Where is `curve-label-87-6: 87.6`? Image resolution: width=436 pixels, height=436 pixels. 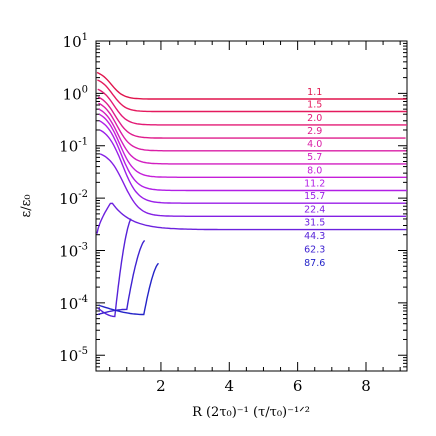 curve-label-87-6: 87.6 is located at coordinates (314, 263).